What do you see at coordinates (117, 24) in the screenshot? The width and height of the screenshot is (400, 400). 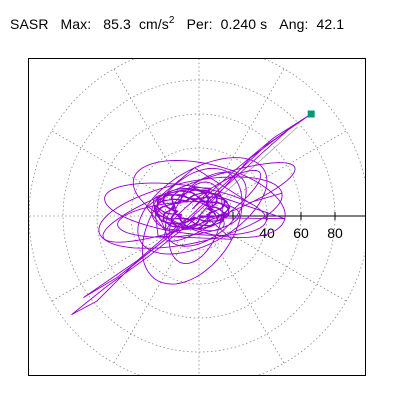 I see `max-value: 85.3` at bounding box center [117, 24].